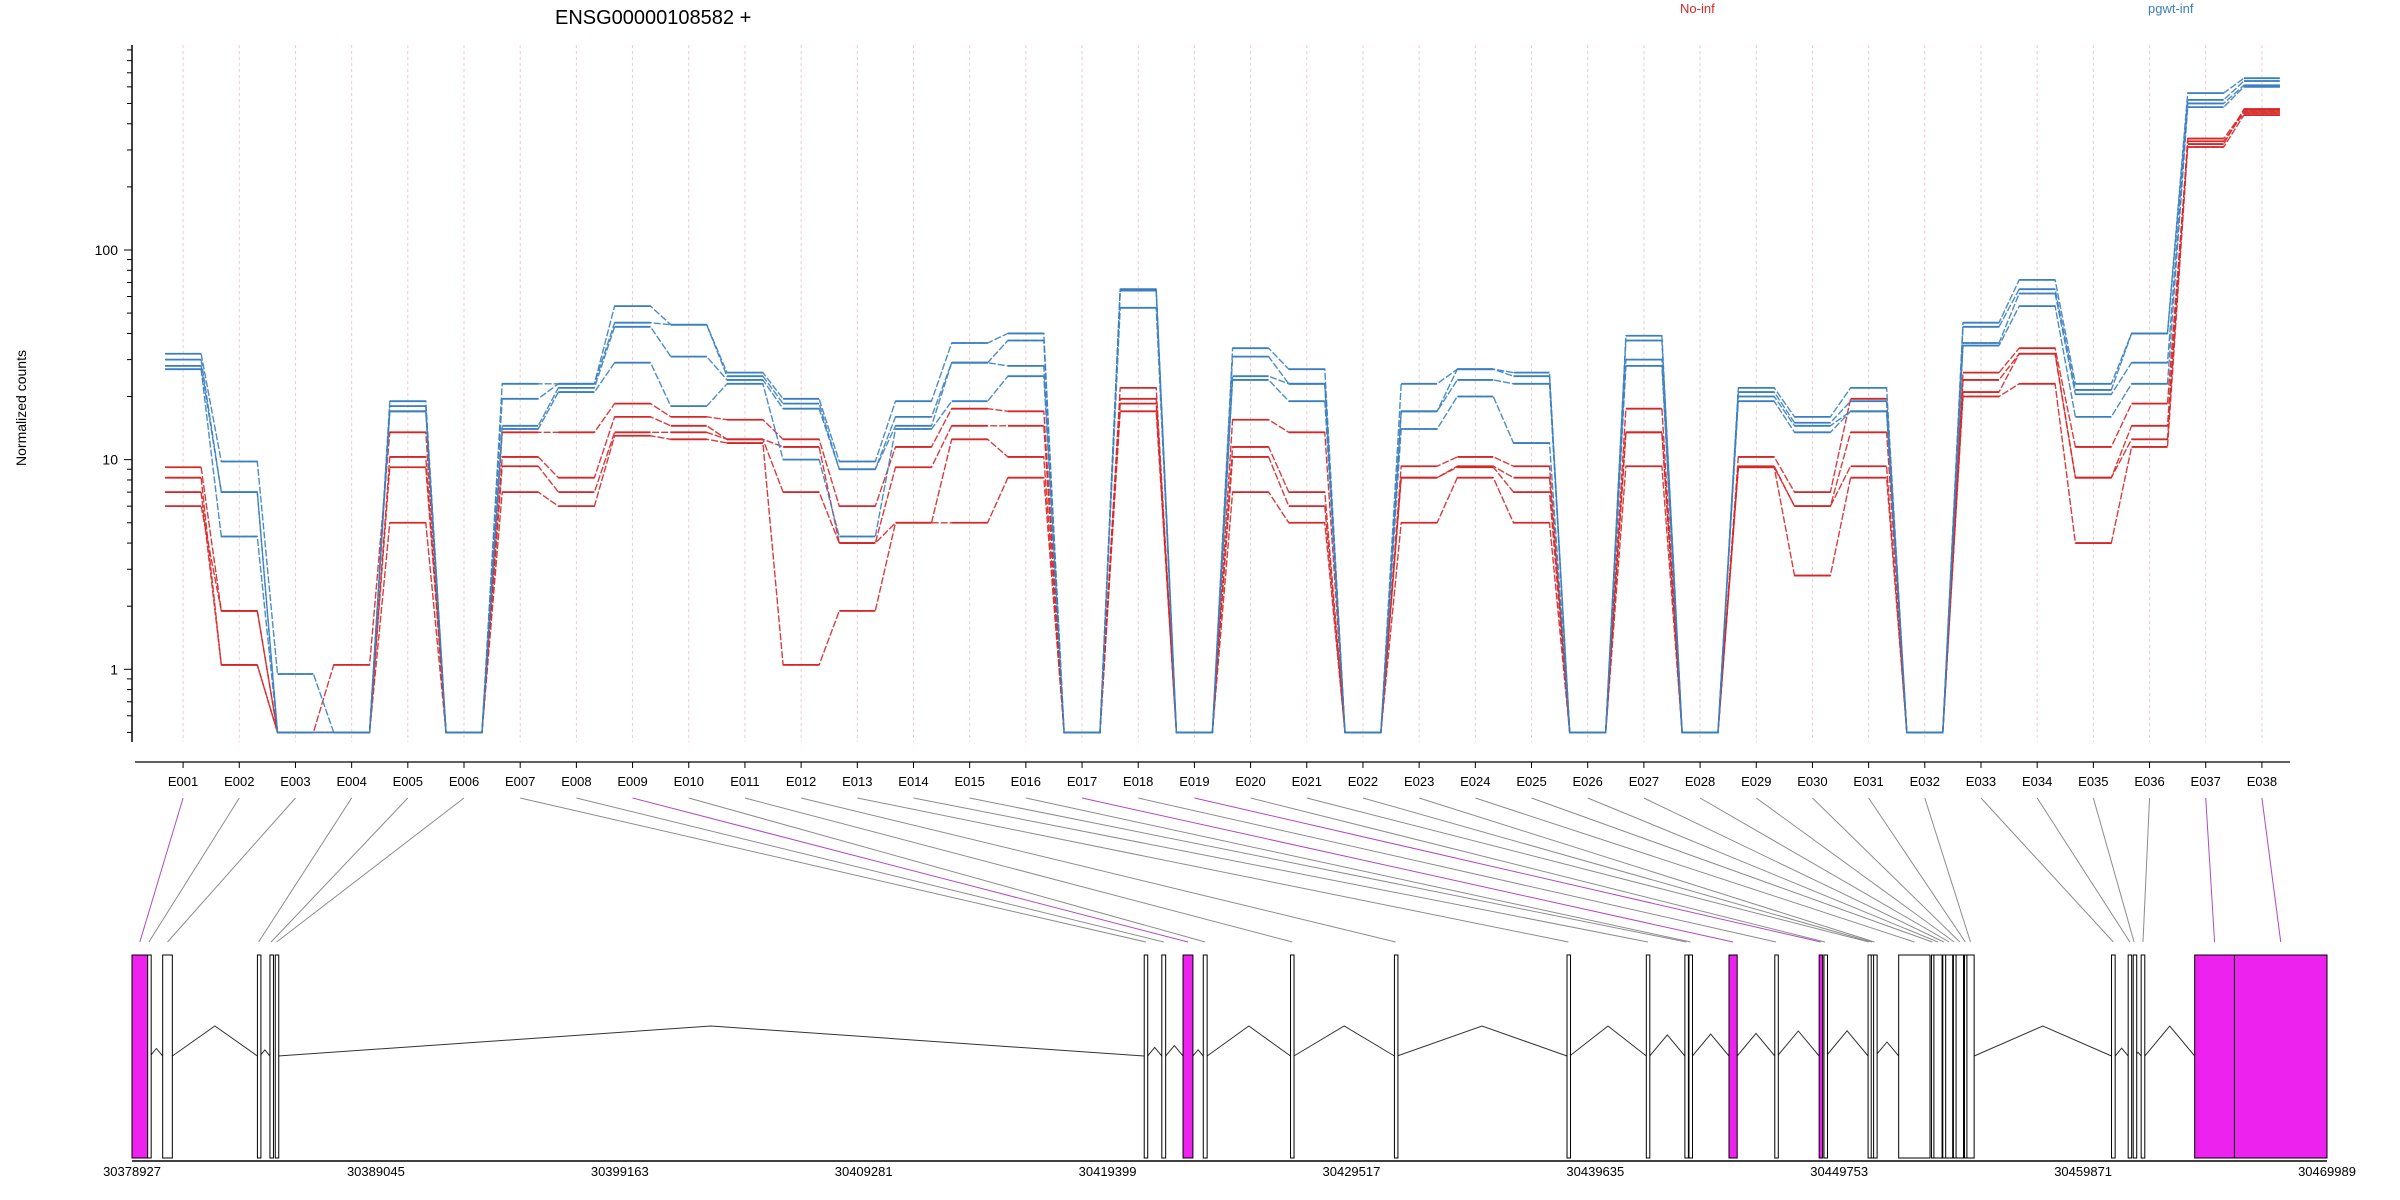 This screenshot has height=1200, width=2400. I want to click on x-tick-label: E025, so click(1531, 781).